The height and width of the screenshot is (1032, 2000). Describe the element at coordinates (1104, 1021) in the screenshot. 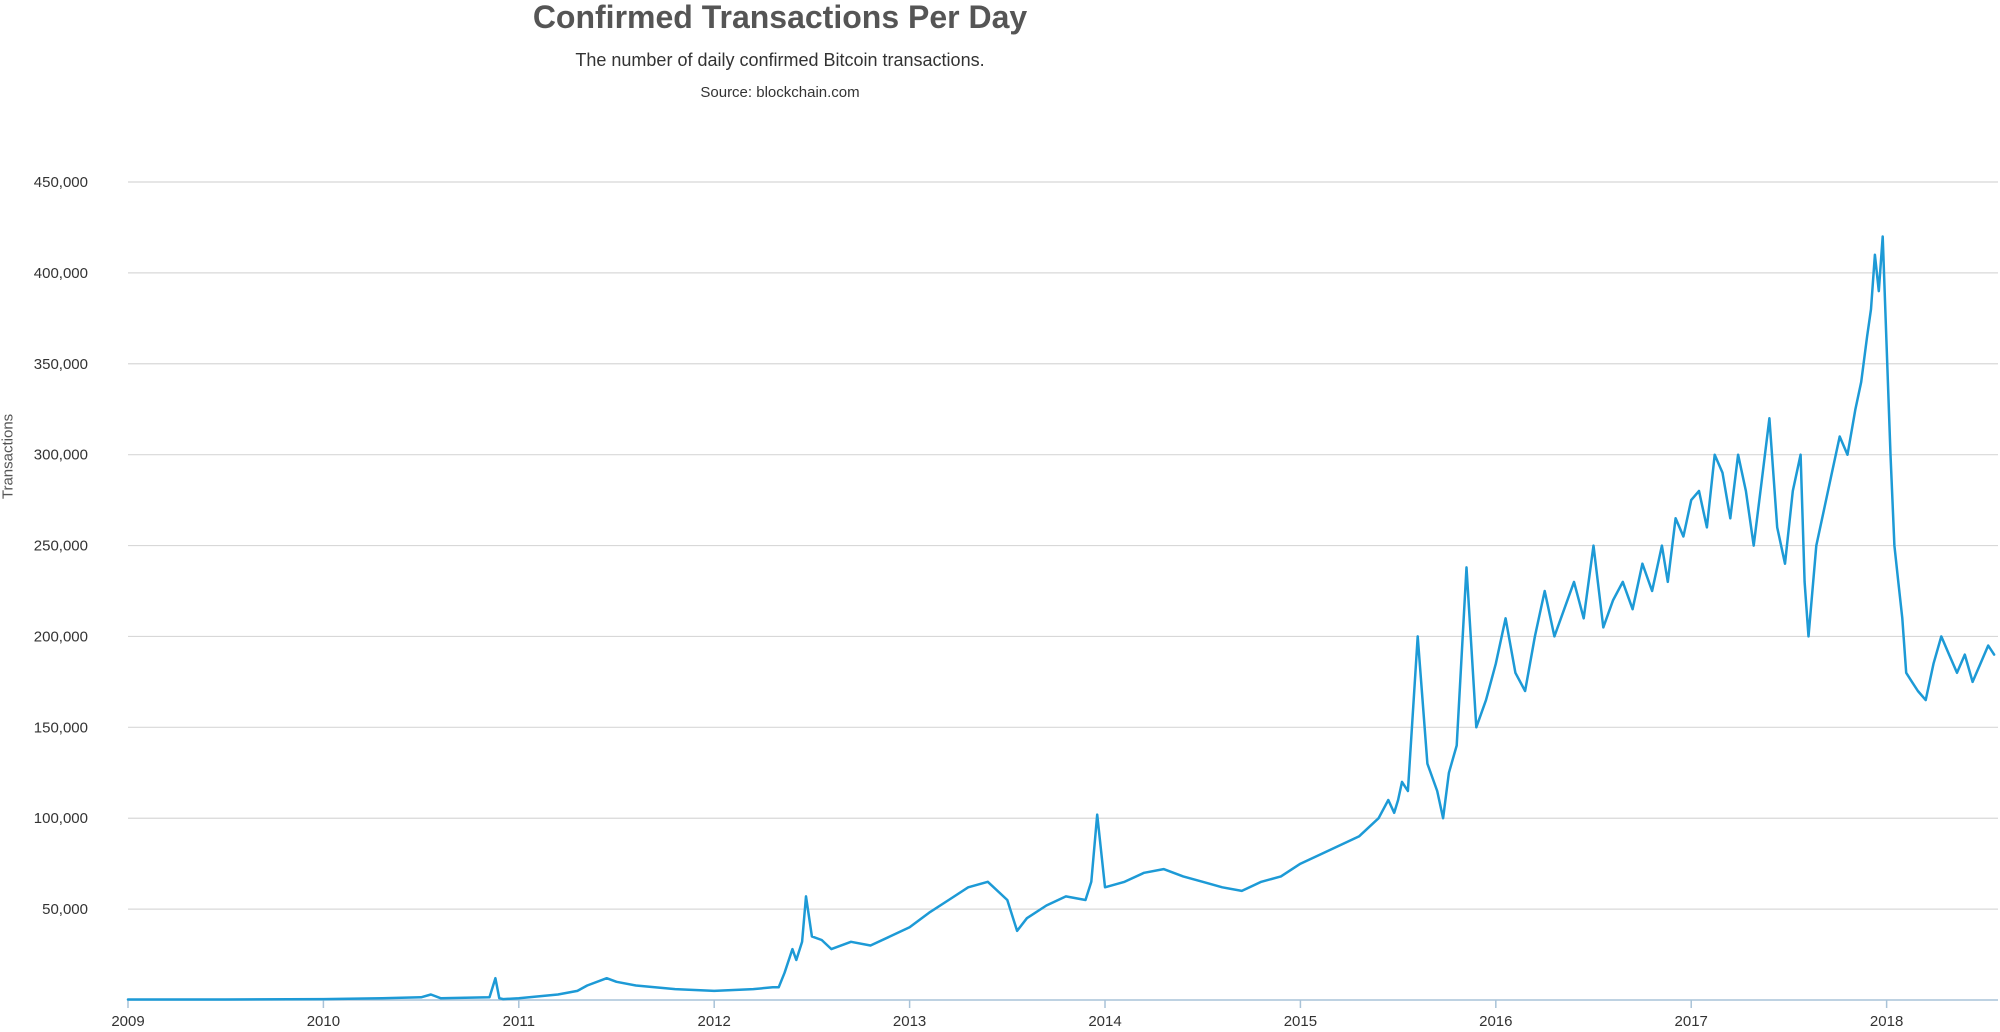

I see `x-tick-label: 2014` at that location.